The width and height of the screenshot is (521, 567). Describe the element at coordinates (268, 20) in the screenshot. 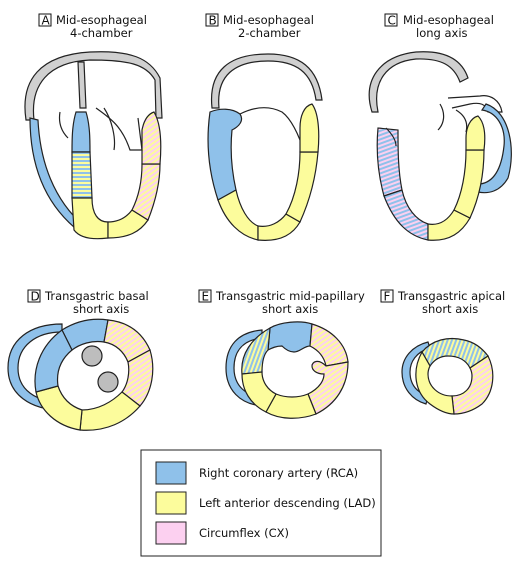

I see `panel-b-title-line1: Mid-esophageal` at that location.